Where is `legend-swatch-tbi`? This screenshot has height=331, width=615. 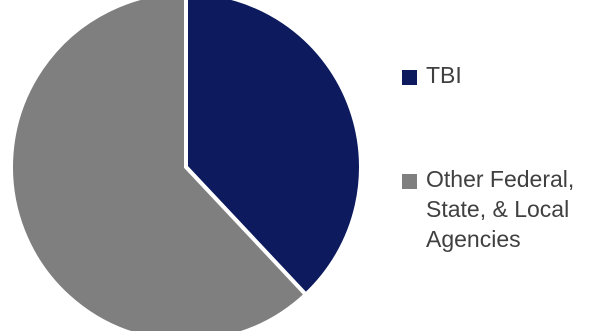 legend-swatch-tbi is located at coordinates (409, 77).